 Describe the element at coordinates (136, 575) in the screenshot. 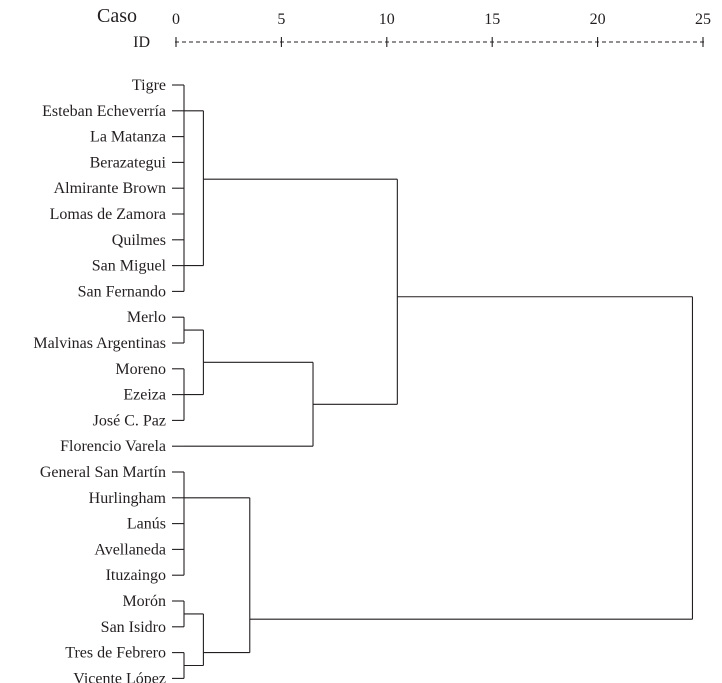

I see `leaf-label: Ituzaingo` at that location.